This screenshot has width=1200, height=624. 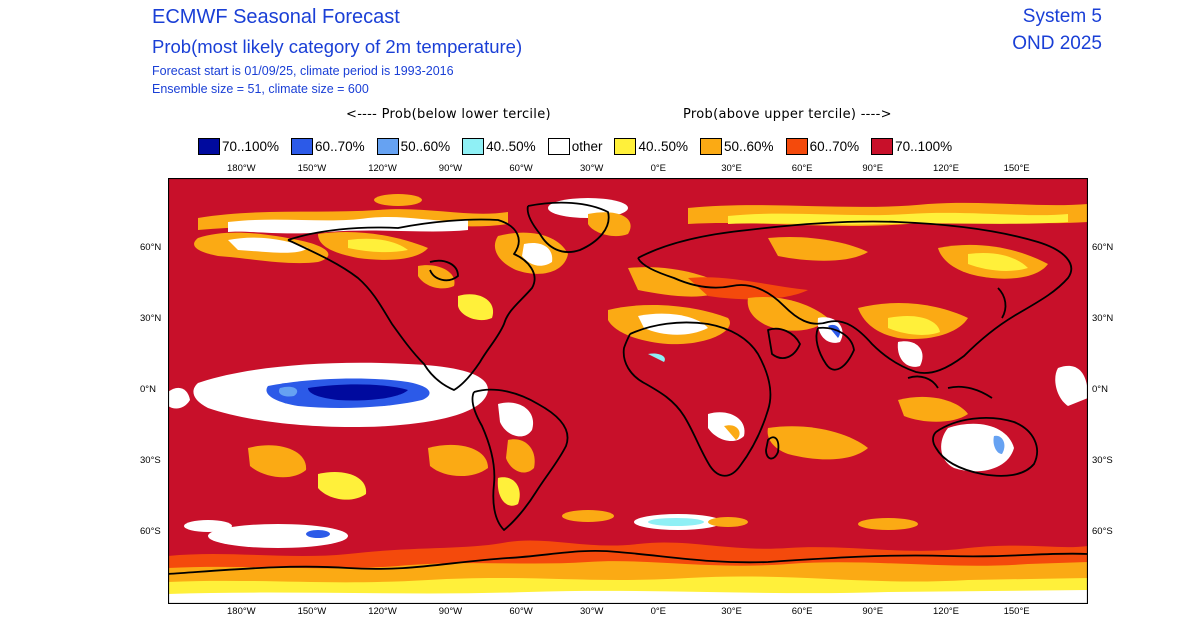 What do you see at coordinates (1062, 16) in the screenshot?
I see `system-label: System 5` at bounding box center [1062, 16].